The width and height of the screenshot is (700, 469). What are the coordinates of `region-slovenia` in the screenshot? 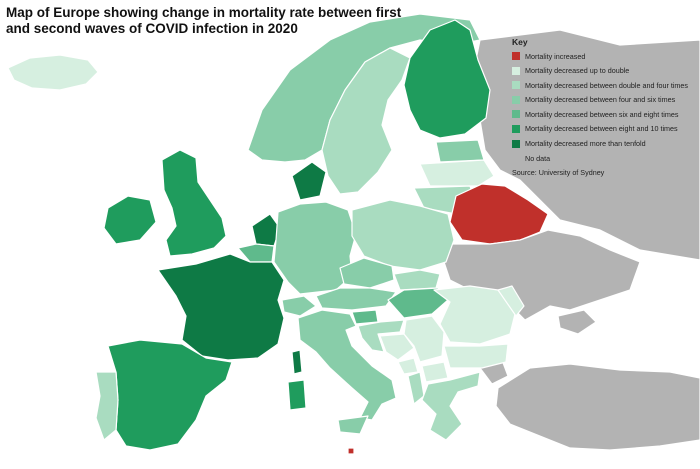 It's located at (365, 317).